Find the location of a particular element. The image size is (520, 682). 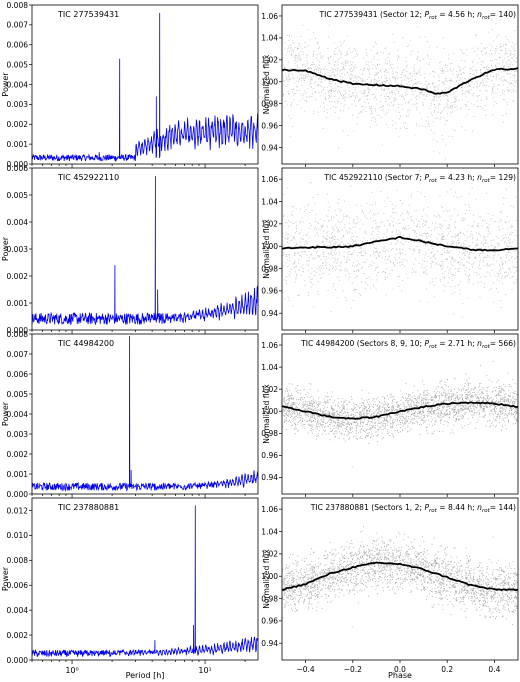

x-axis-label: Period [h] is located at coordinates (145, 675).